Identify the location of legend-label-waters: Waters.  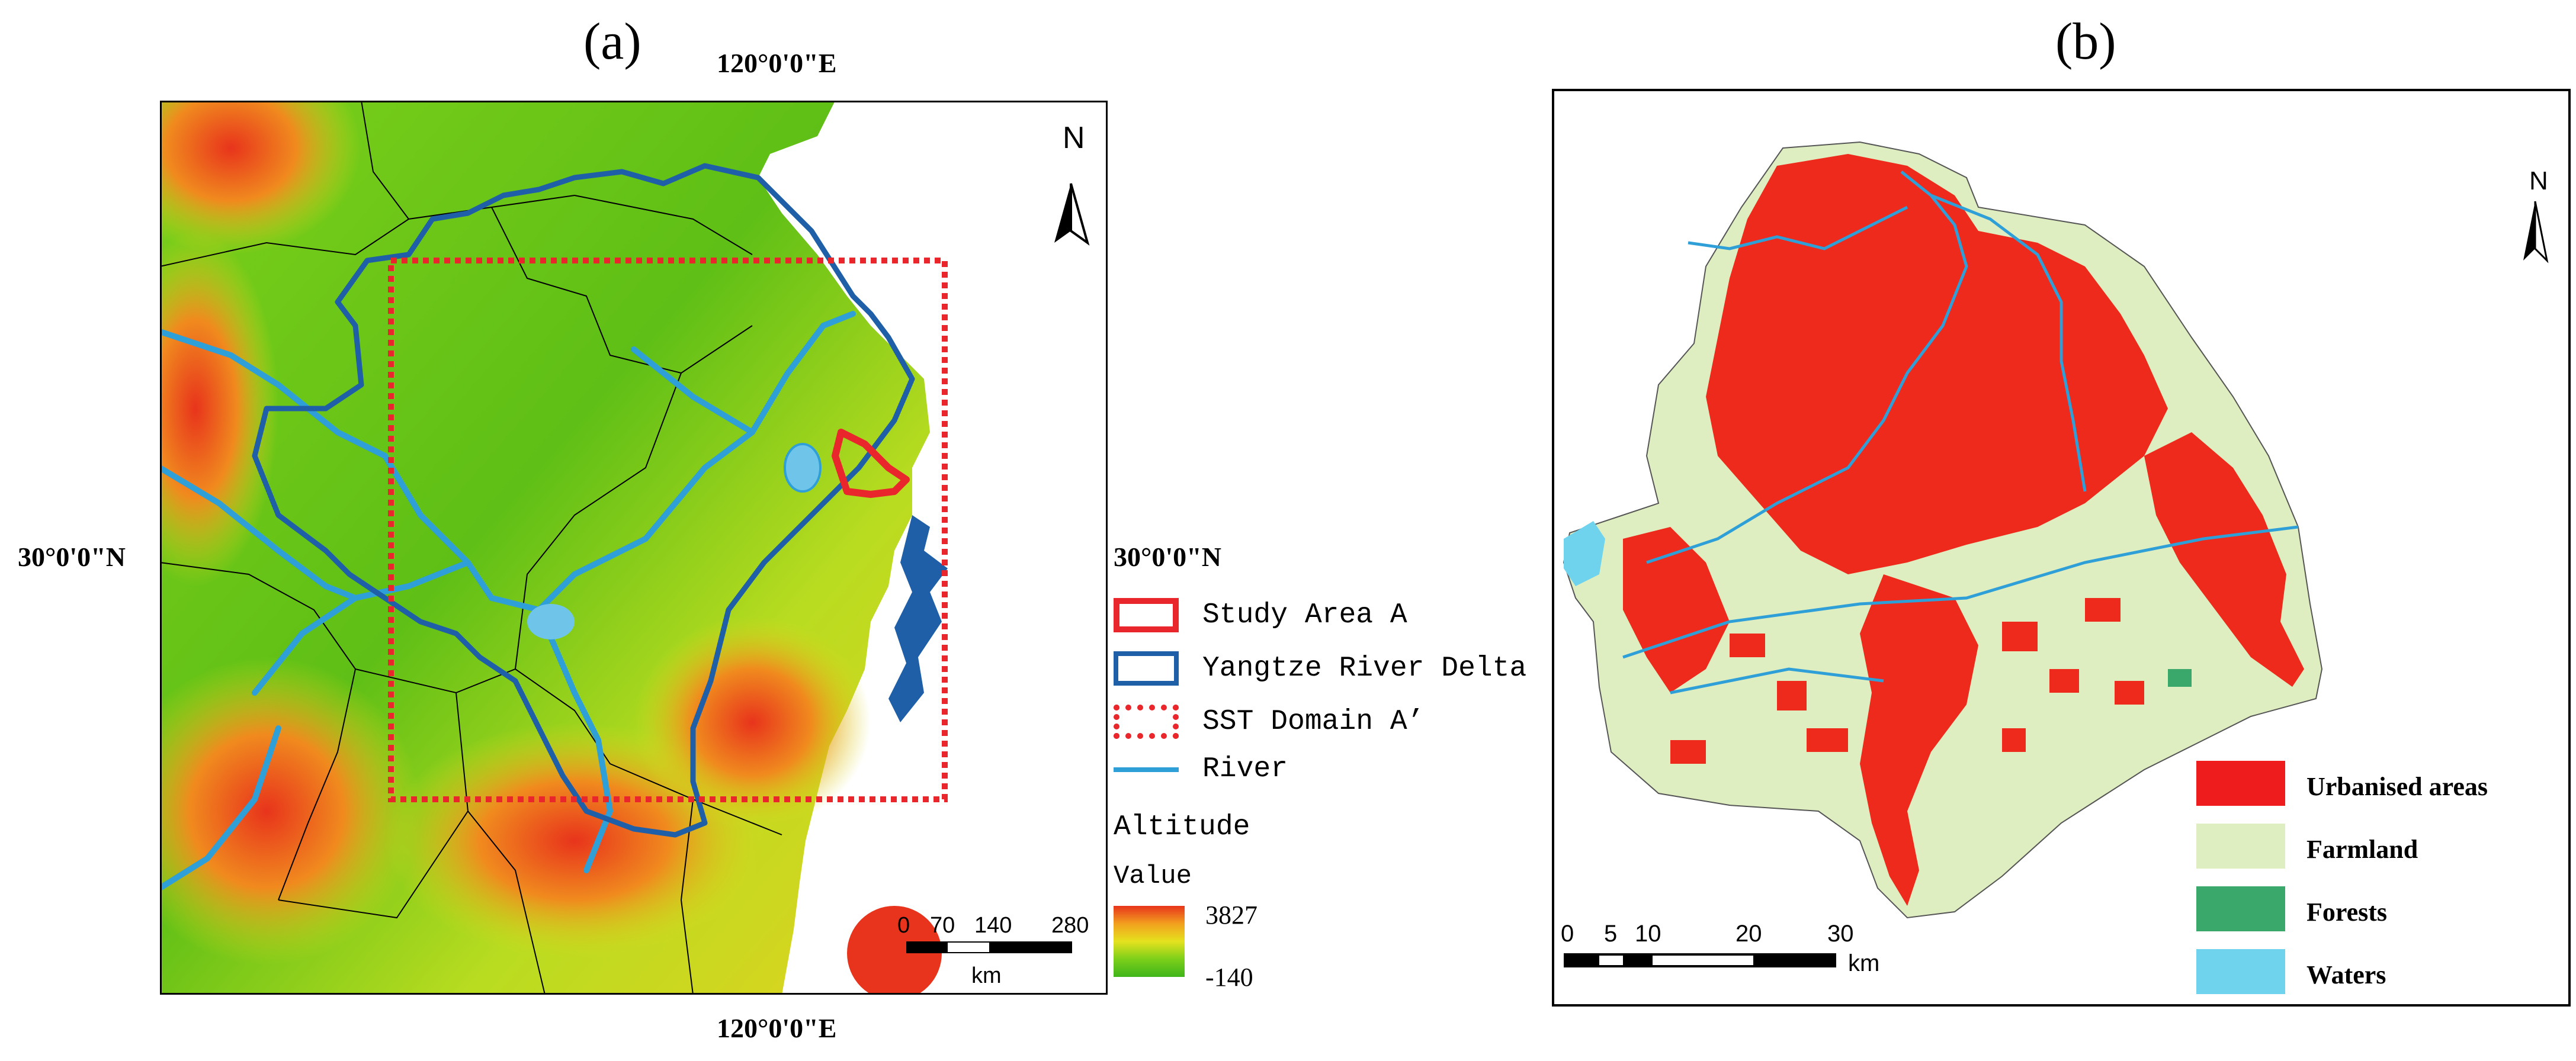
(2346, 975).